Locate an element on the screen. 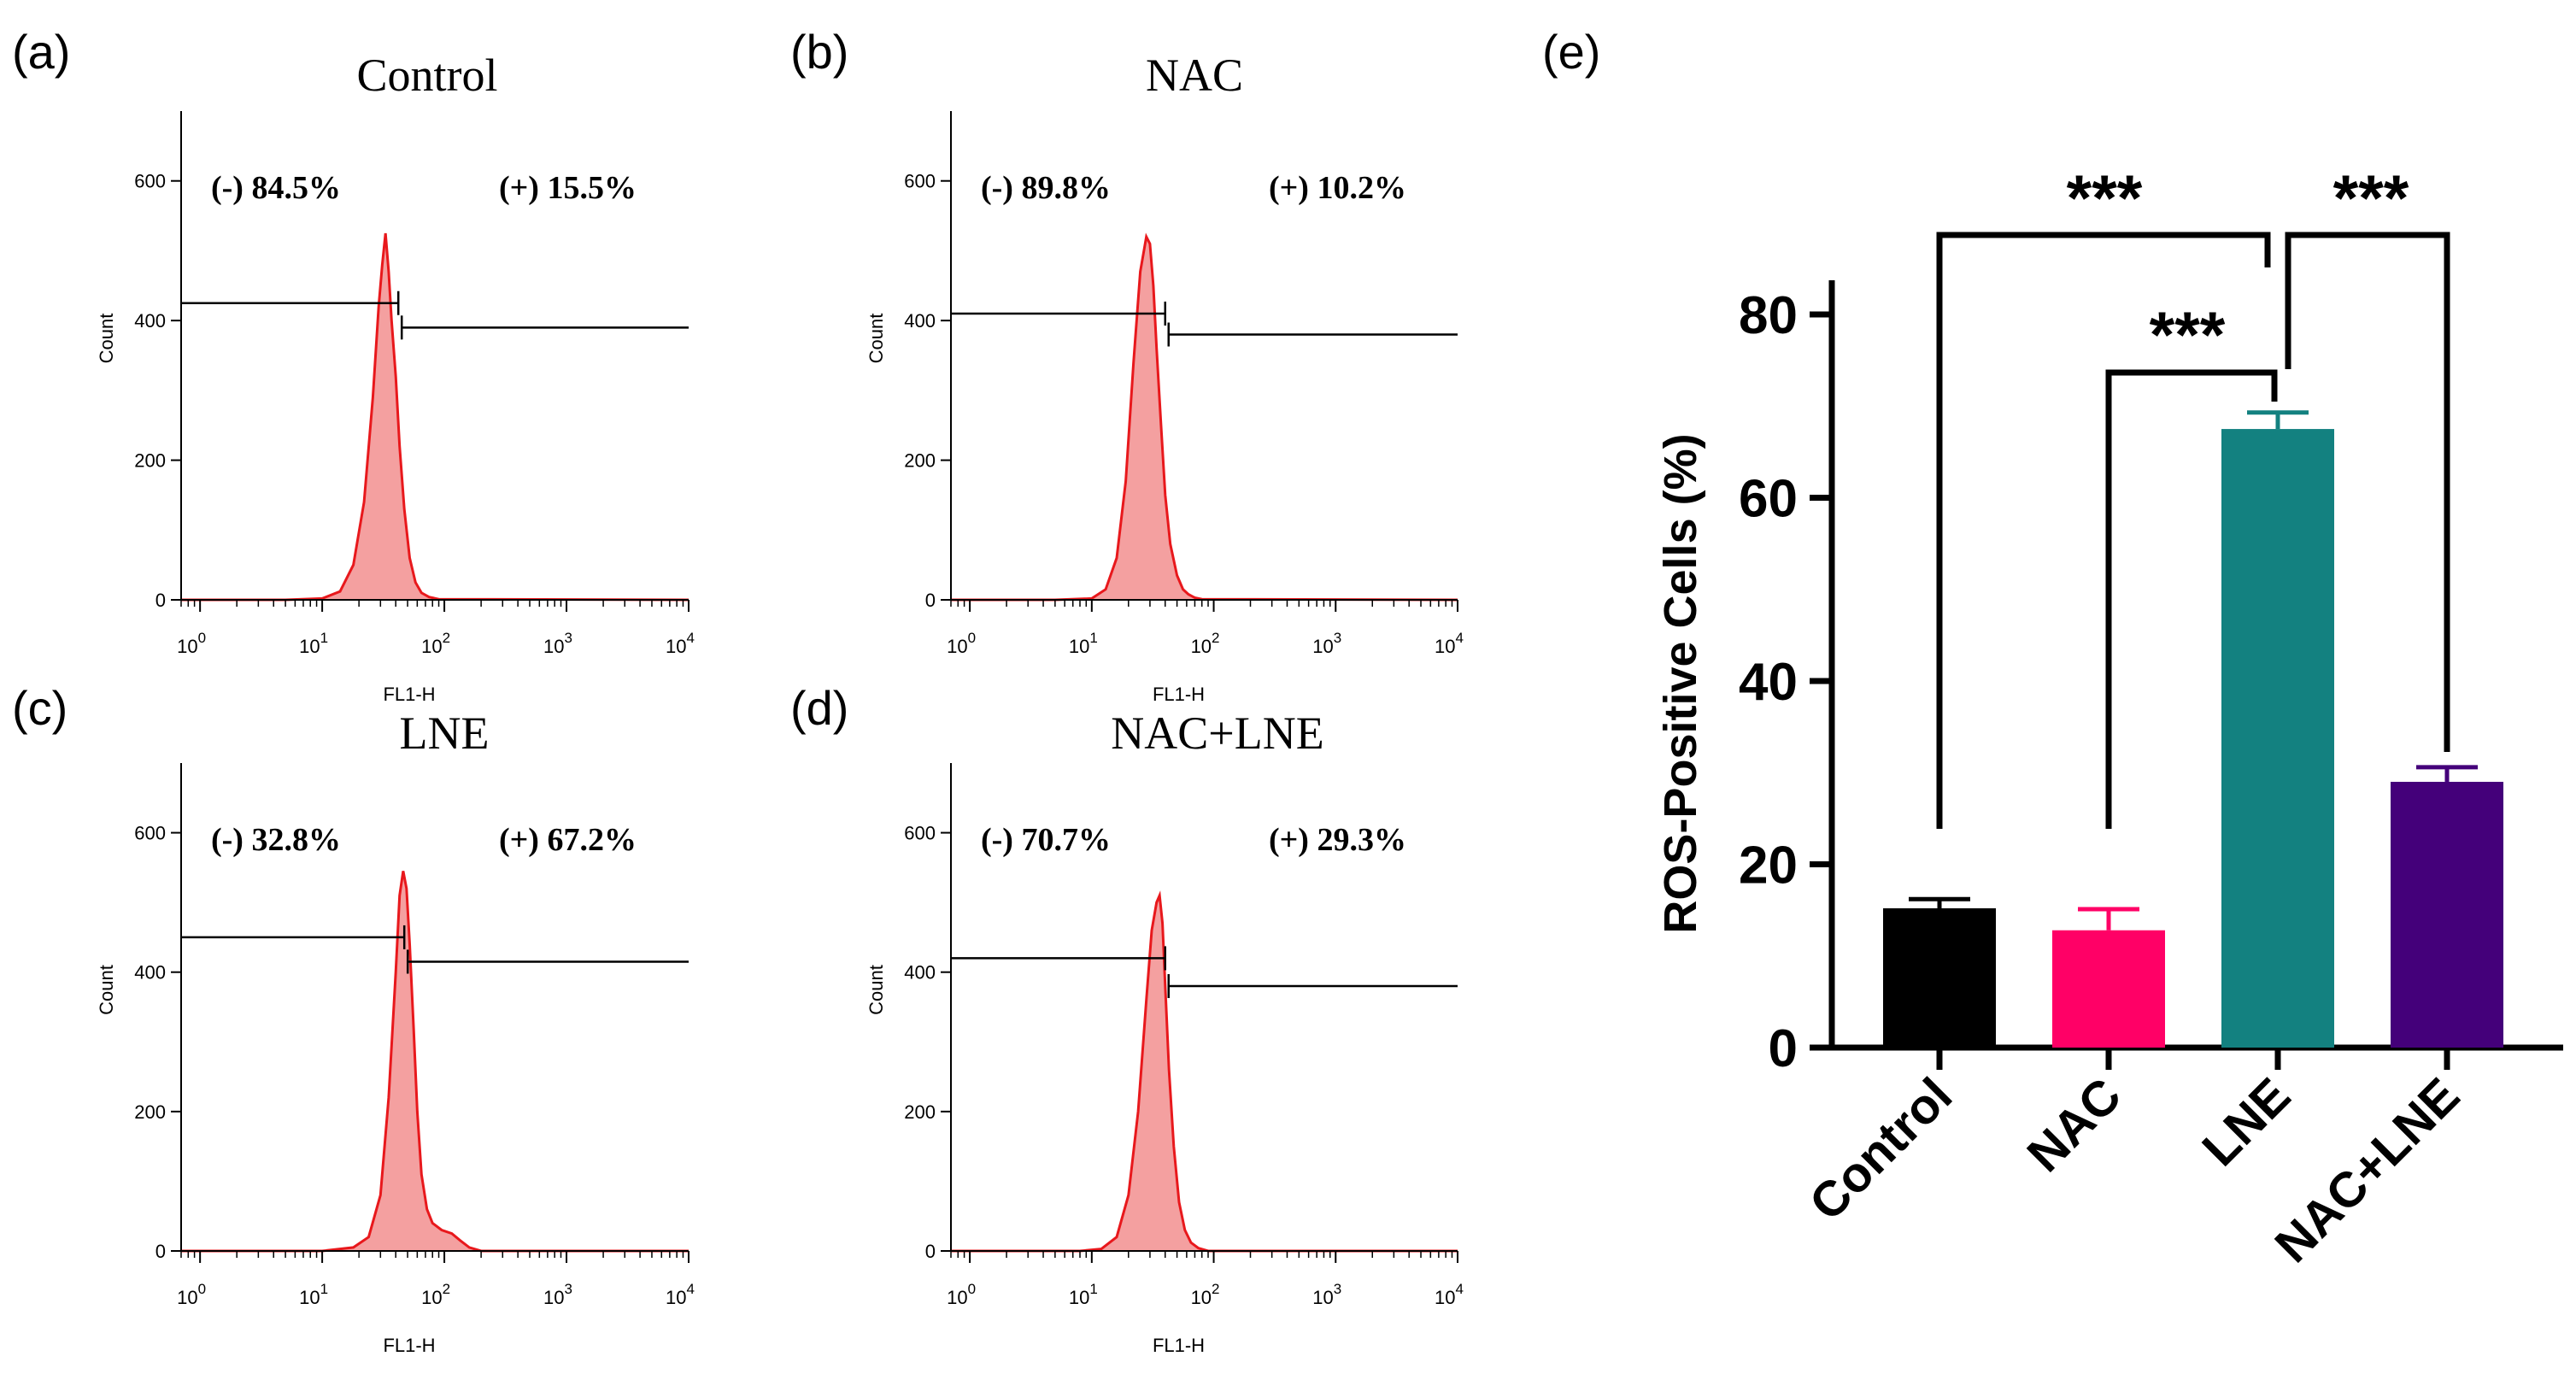 The width and height of the screenshot is (2576, 1374). gate-positive-label: (+) 15.5% is located at coordinates (568, 188).